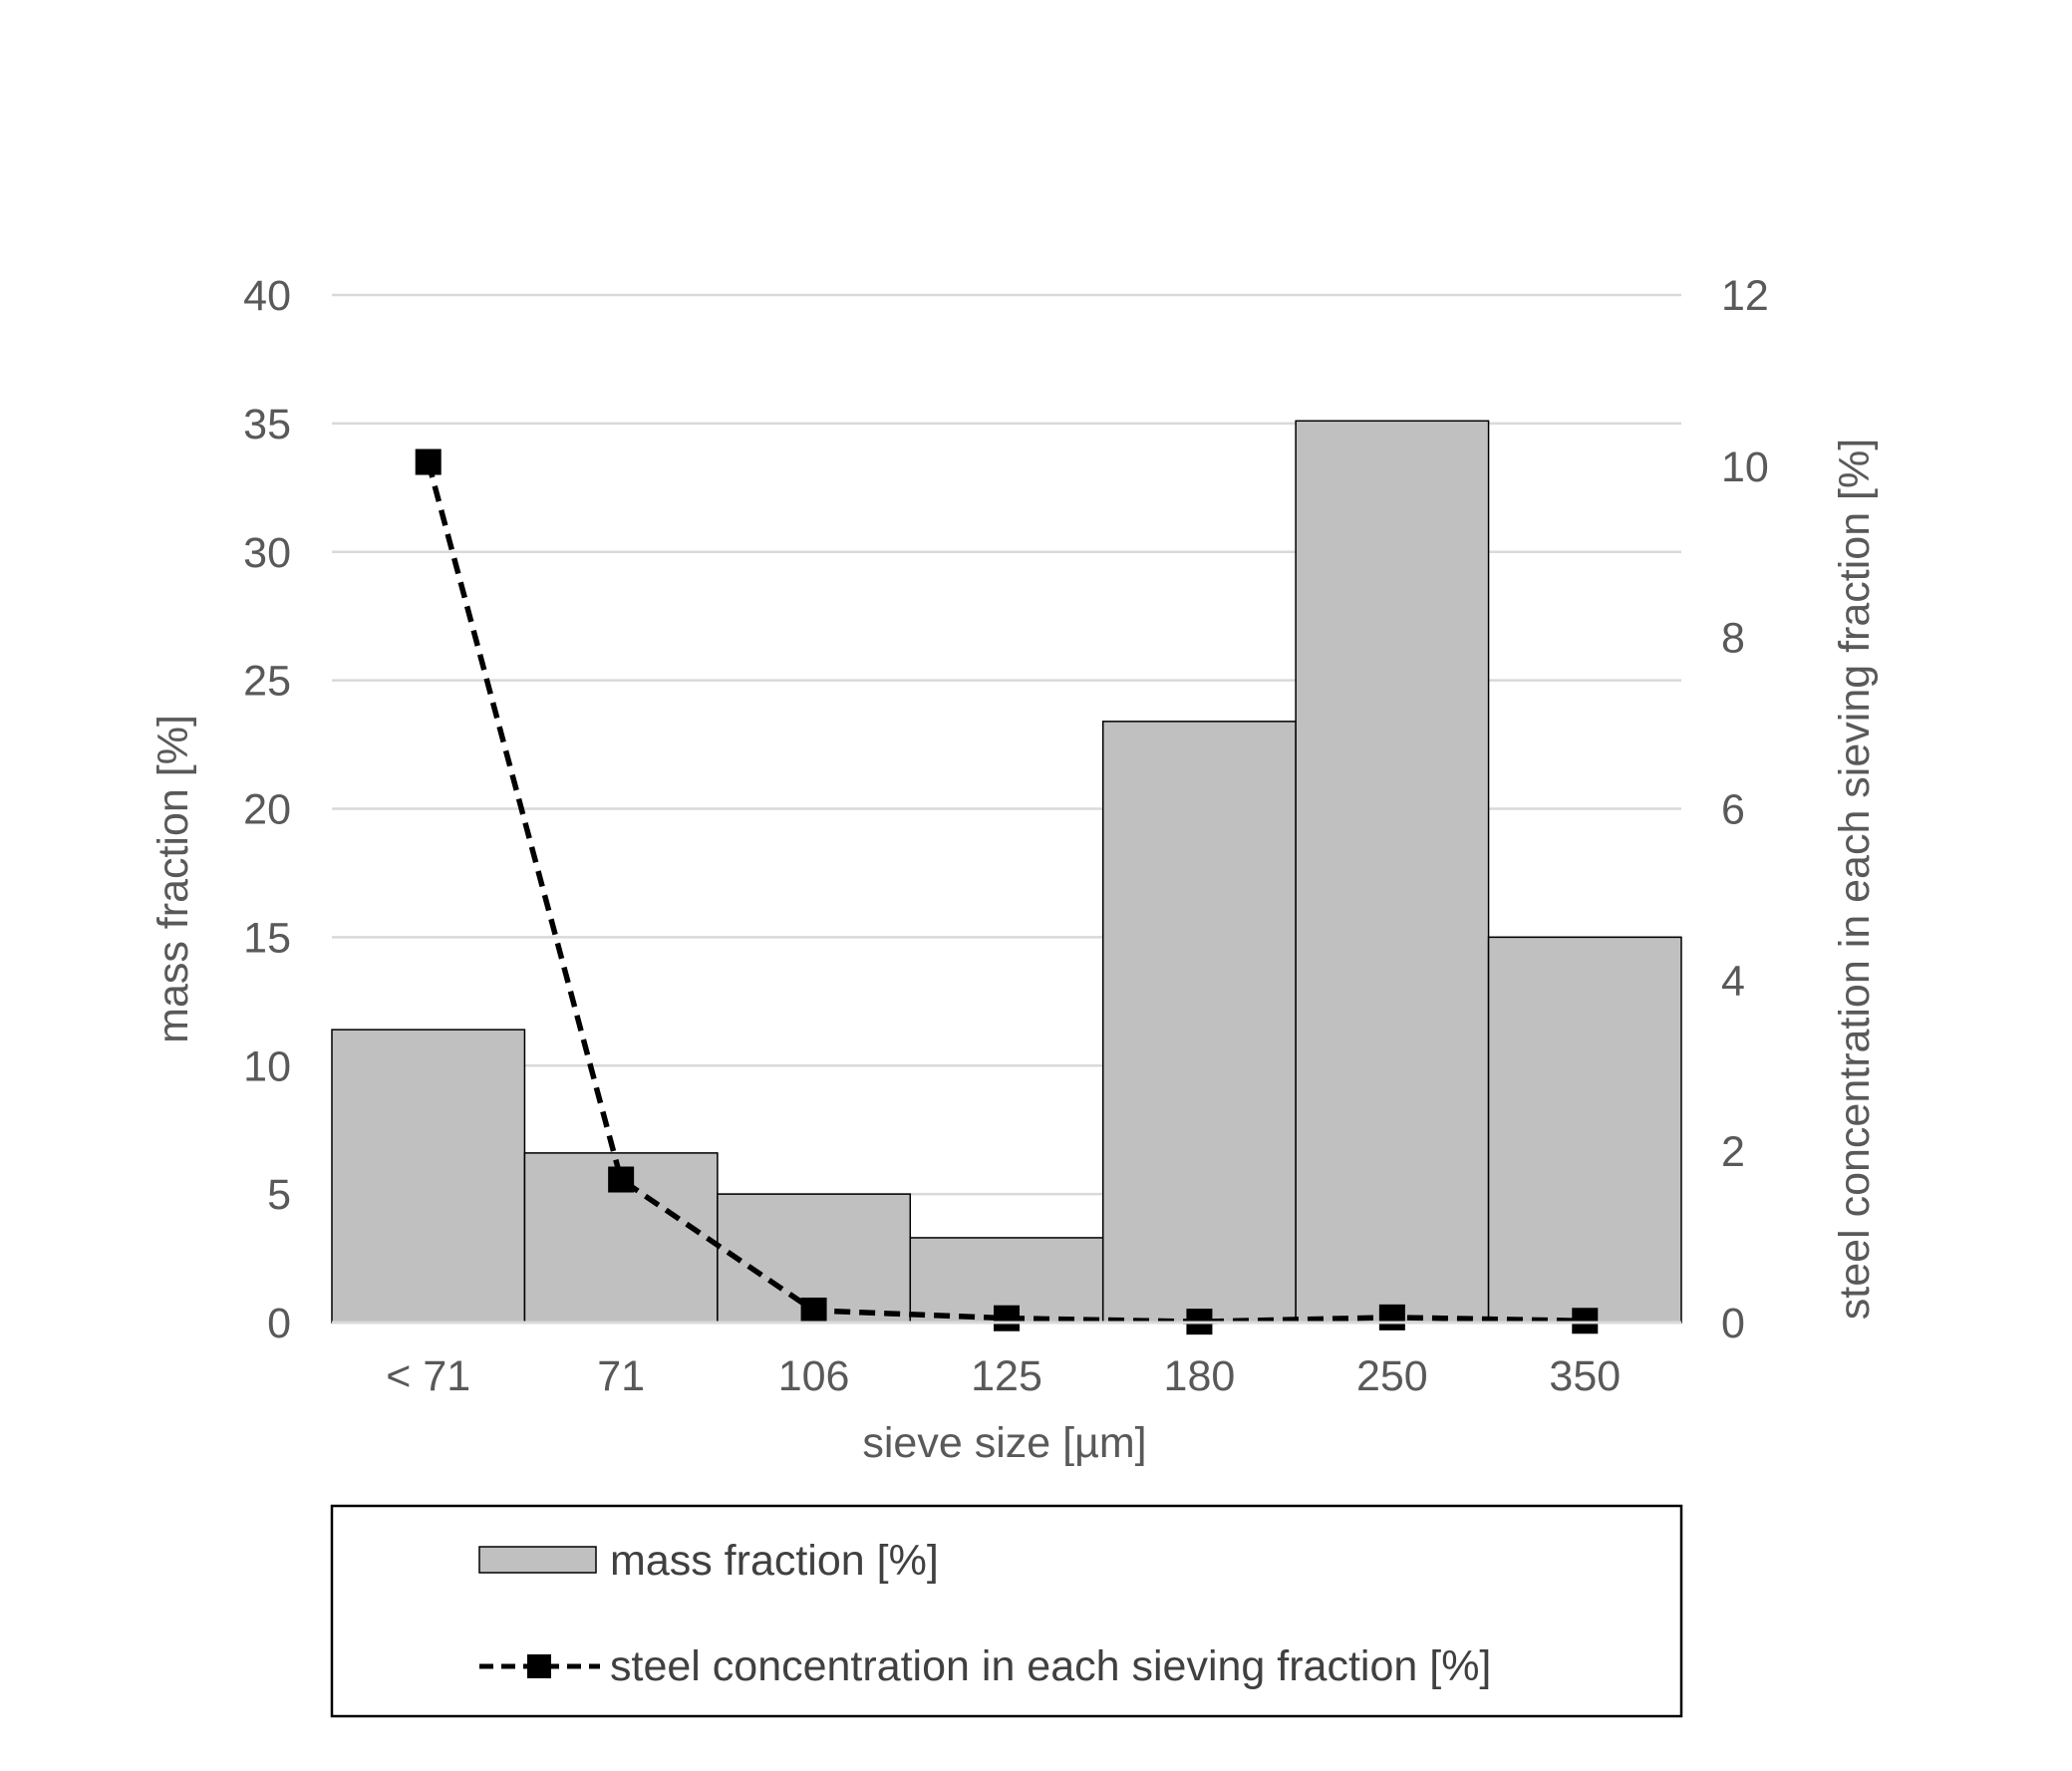  What do you see at coordinates (267, 1066) in the screenshot?
I see `y-tick-label: 10` at bounding box center [267, 1066].